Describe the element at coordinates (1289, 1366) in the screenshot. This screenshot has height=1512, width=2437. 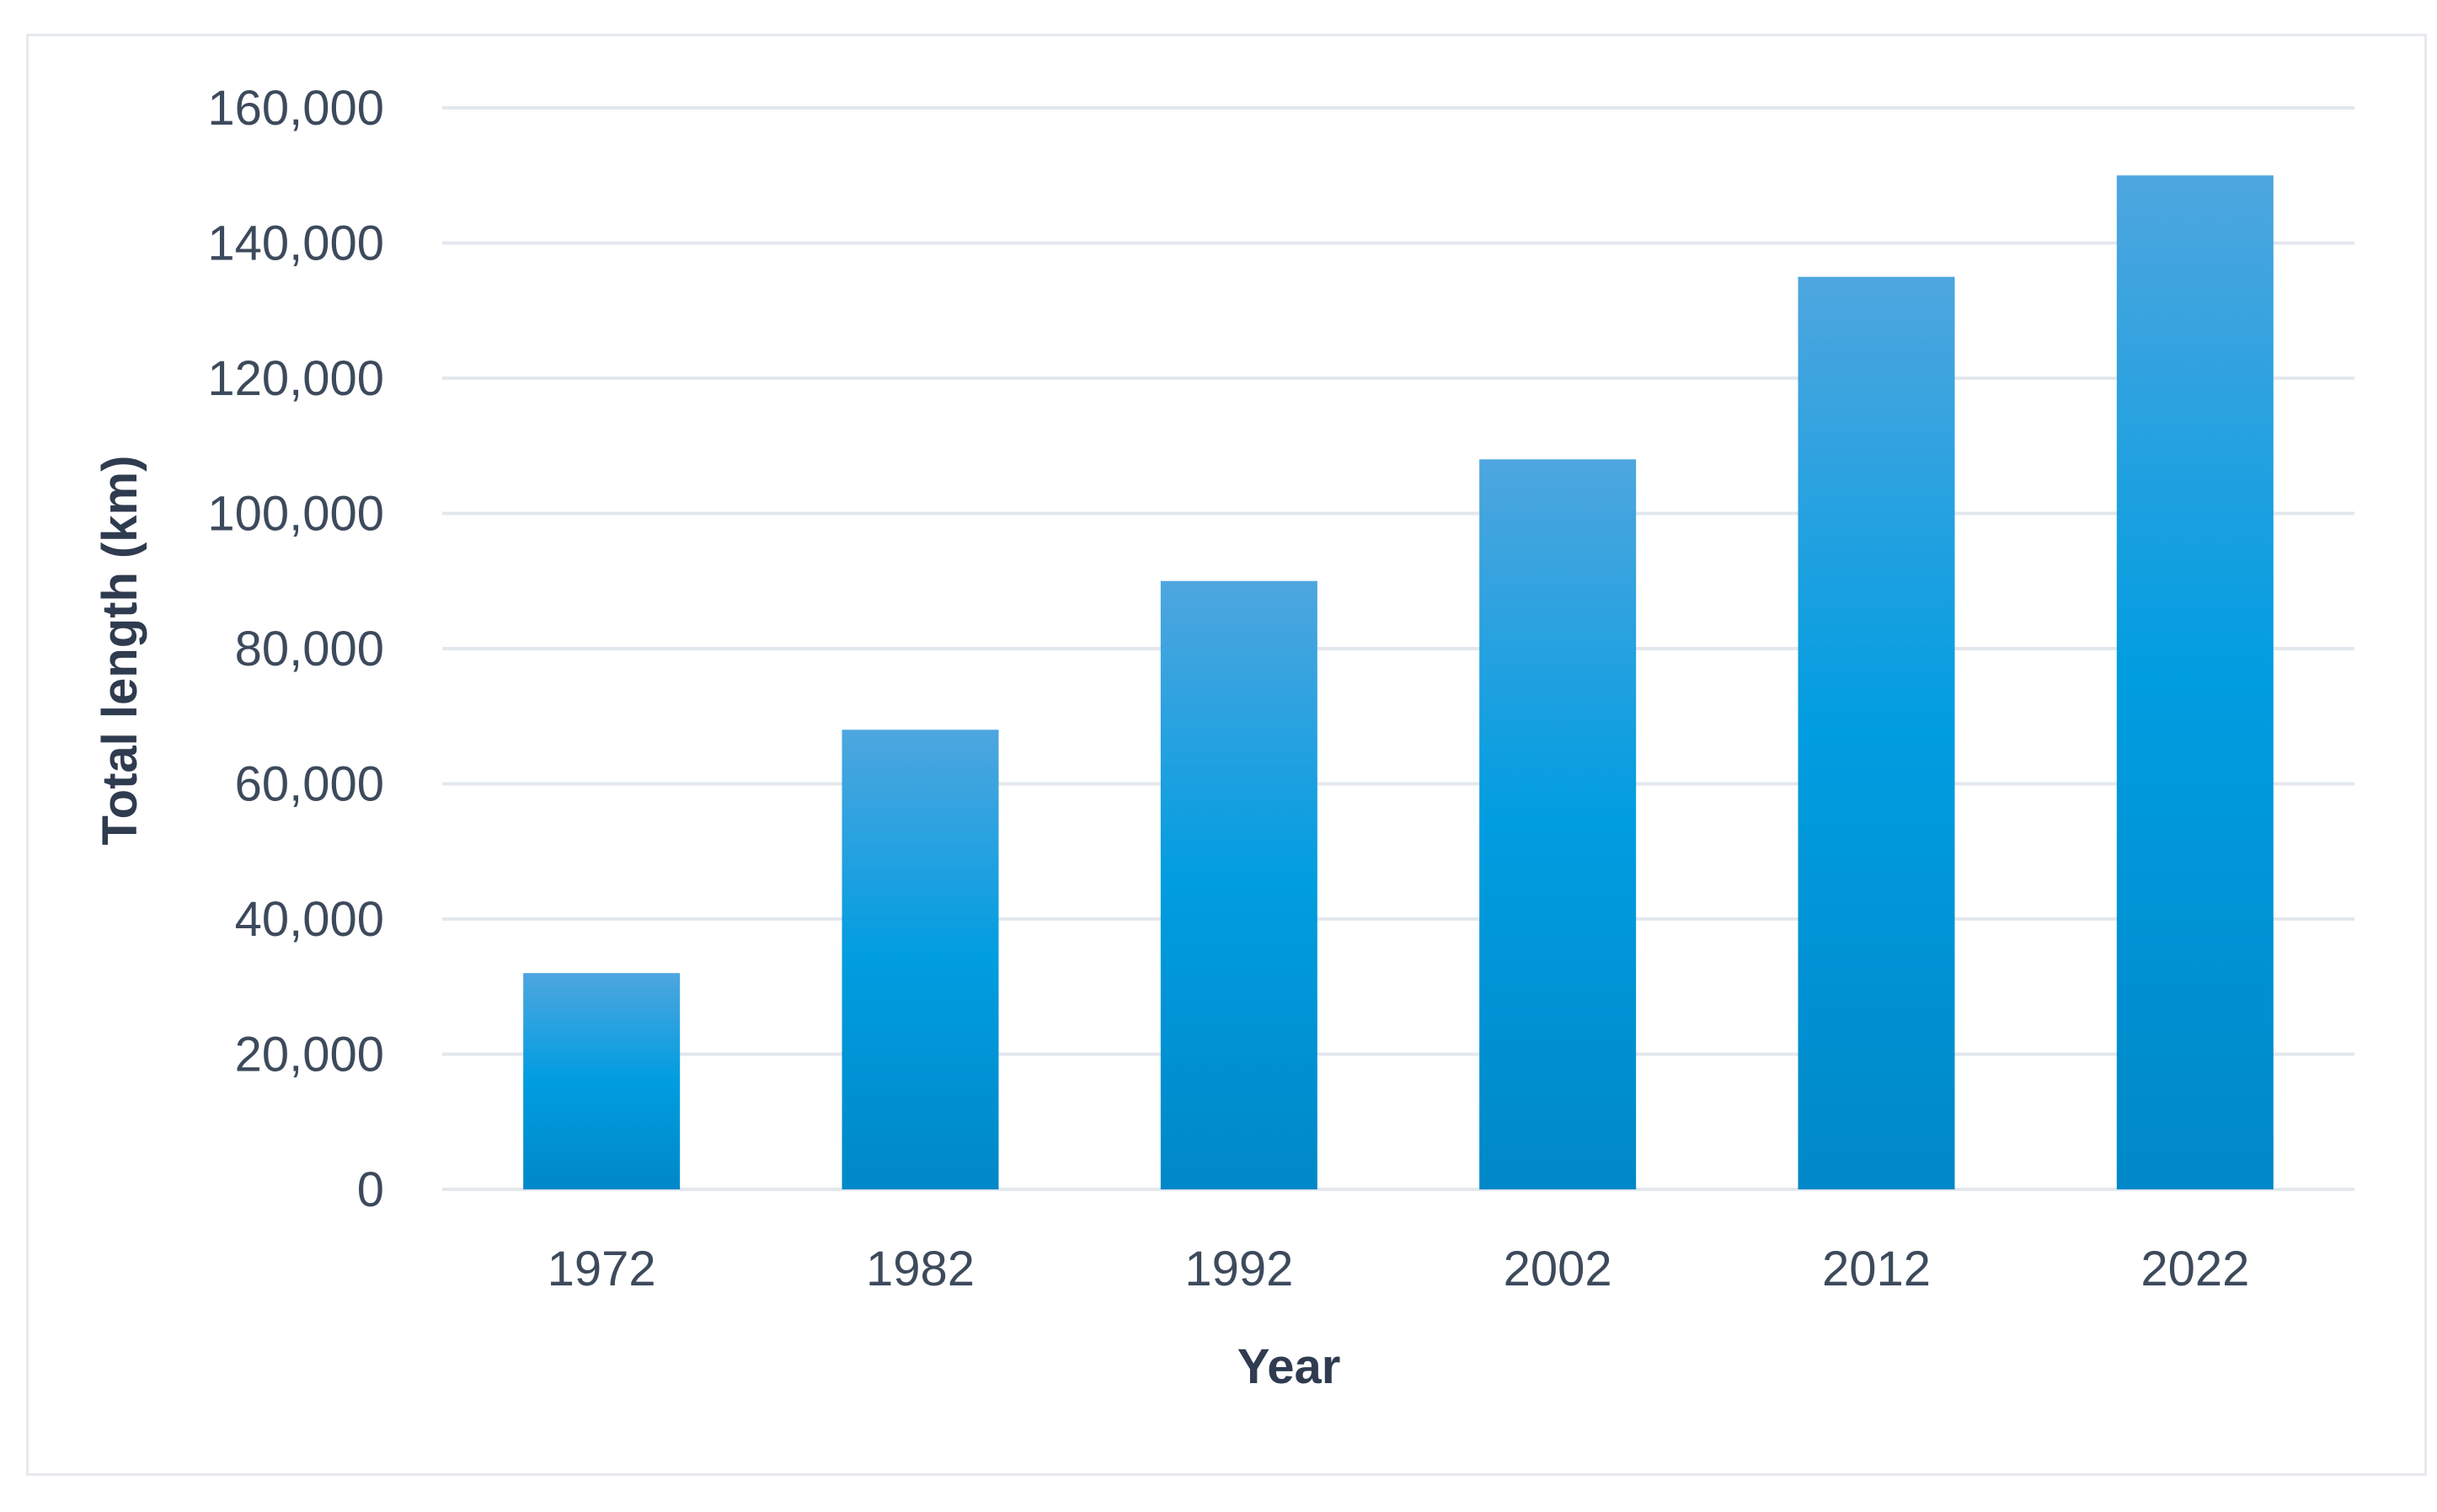
I see `x-axis-title: Year` at that location.